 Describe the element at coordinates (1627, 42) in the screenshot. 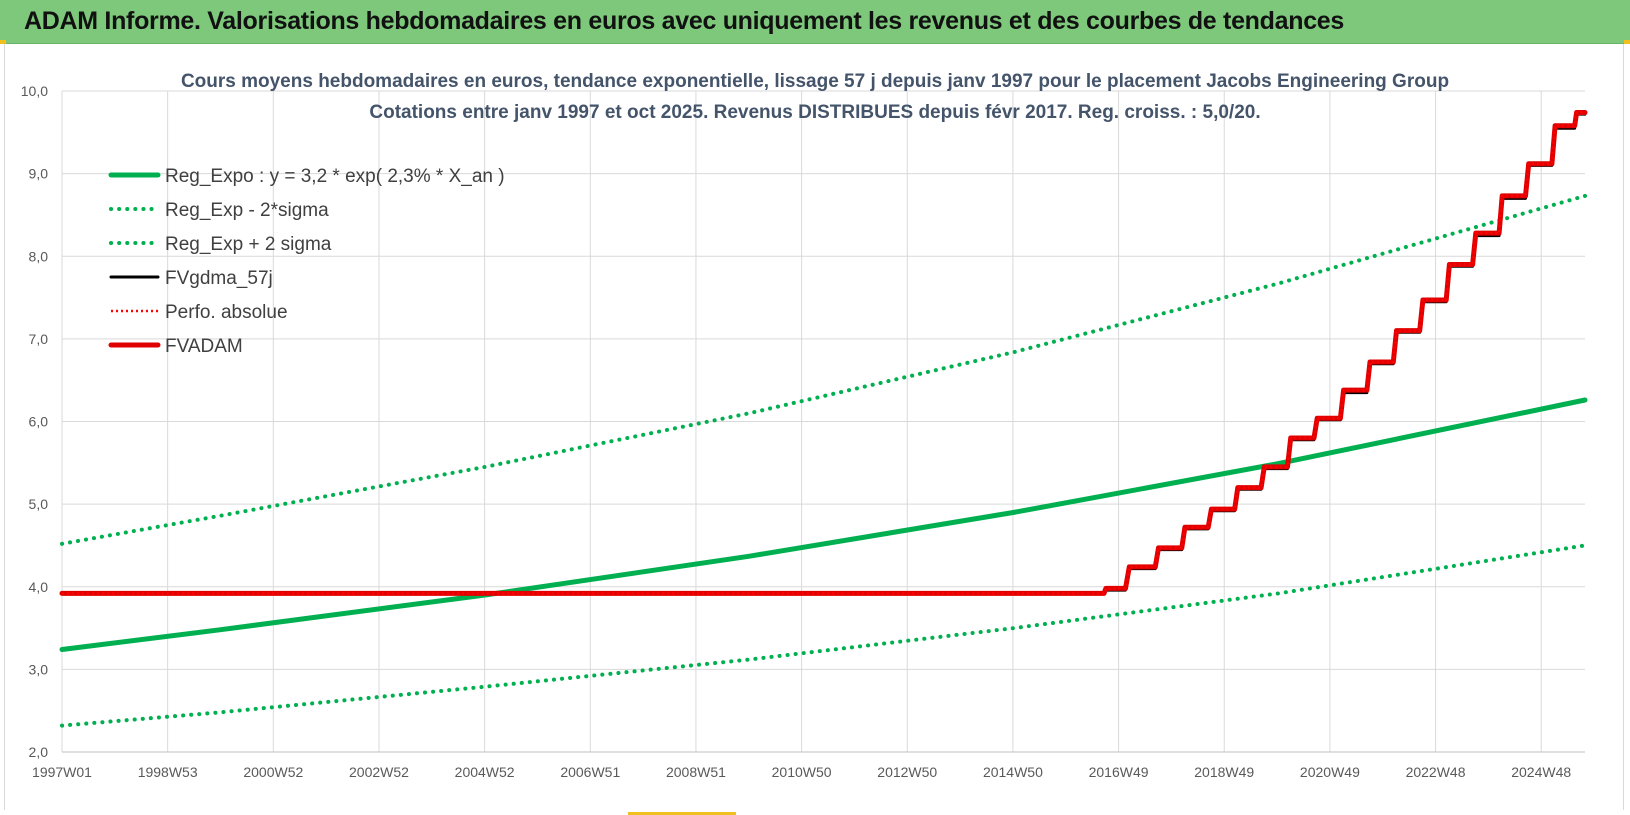

I see `corner-mark-right` at that location.